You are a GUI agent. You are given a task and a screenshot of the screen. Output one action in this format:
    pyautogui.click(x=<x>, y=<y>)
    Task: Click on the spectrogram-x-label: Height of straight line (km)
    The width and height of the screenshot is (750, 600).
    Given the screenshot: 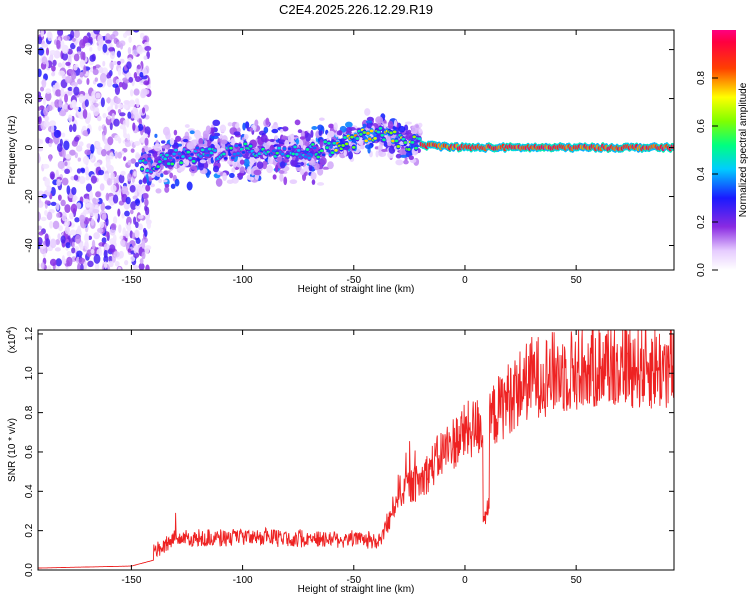 What is the action you would take?
    pyautogui.click(x=356, y=289)
    